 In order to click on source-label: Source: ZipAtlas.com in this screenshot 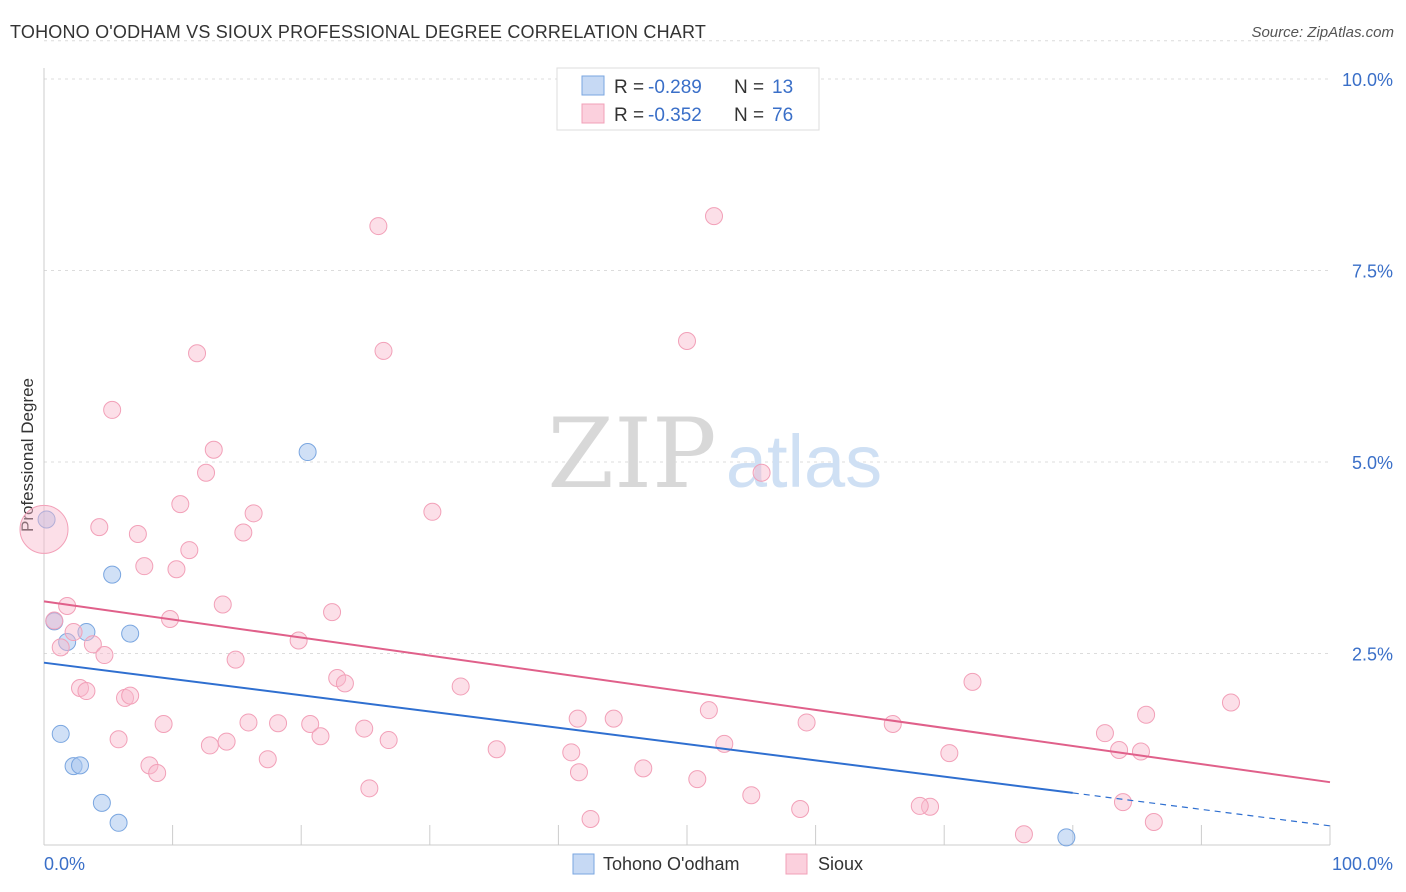, I will do `click(1322, 32)`.